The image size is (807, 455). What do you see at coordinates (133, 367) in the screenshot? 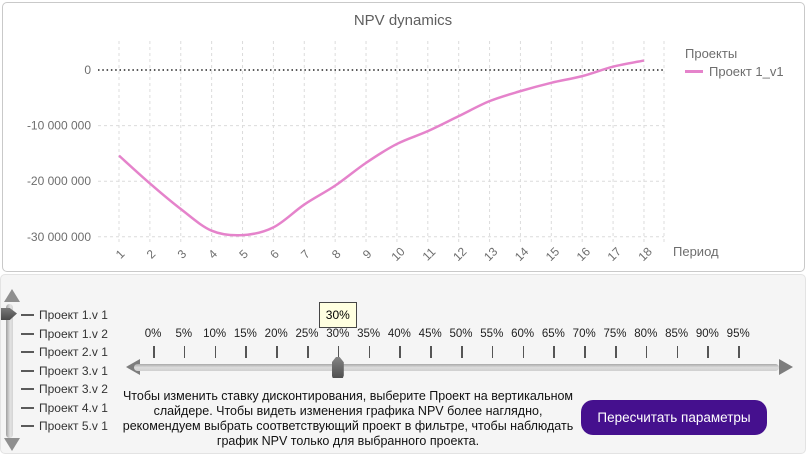
I see `slider-left-arrow-icon` at bounding box center [133, 367].